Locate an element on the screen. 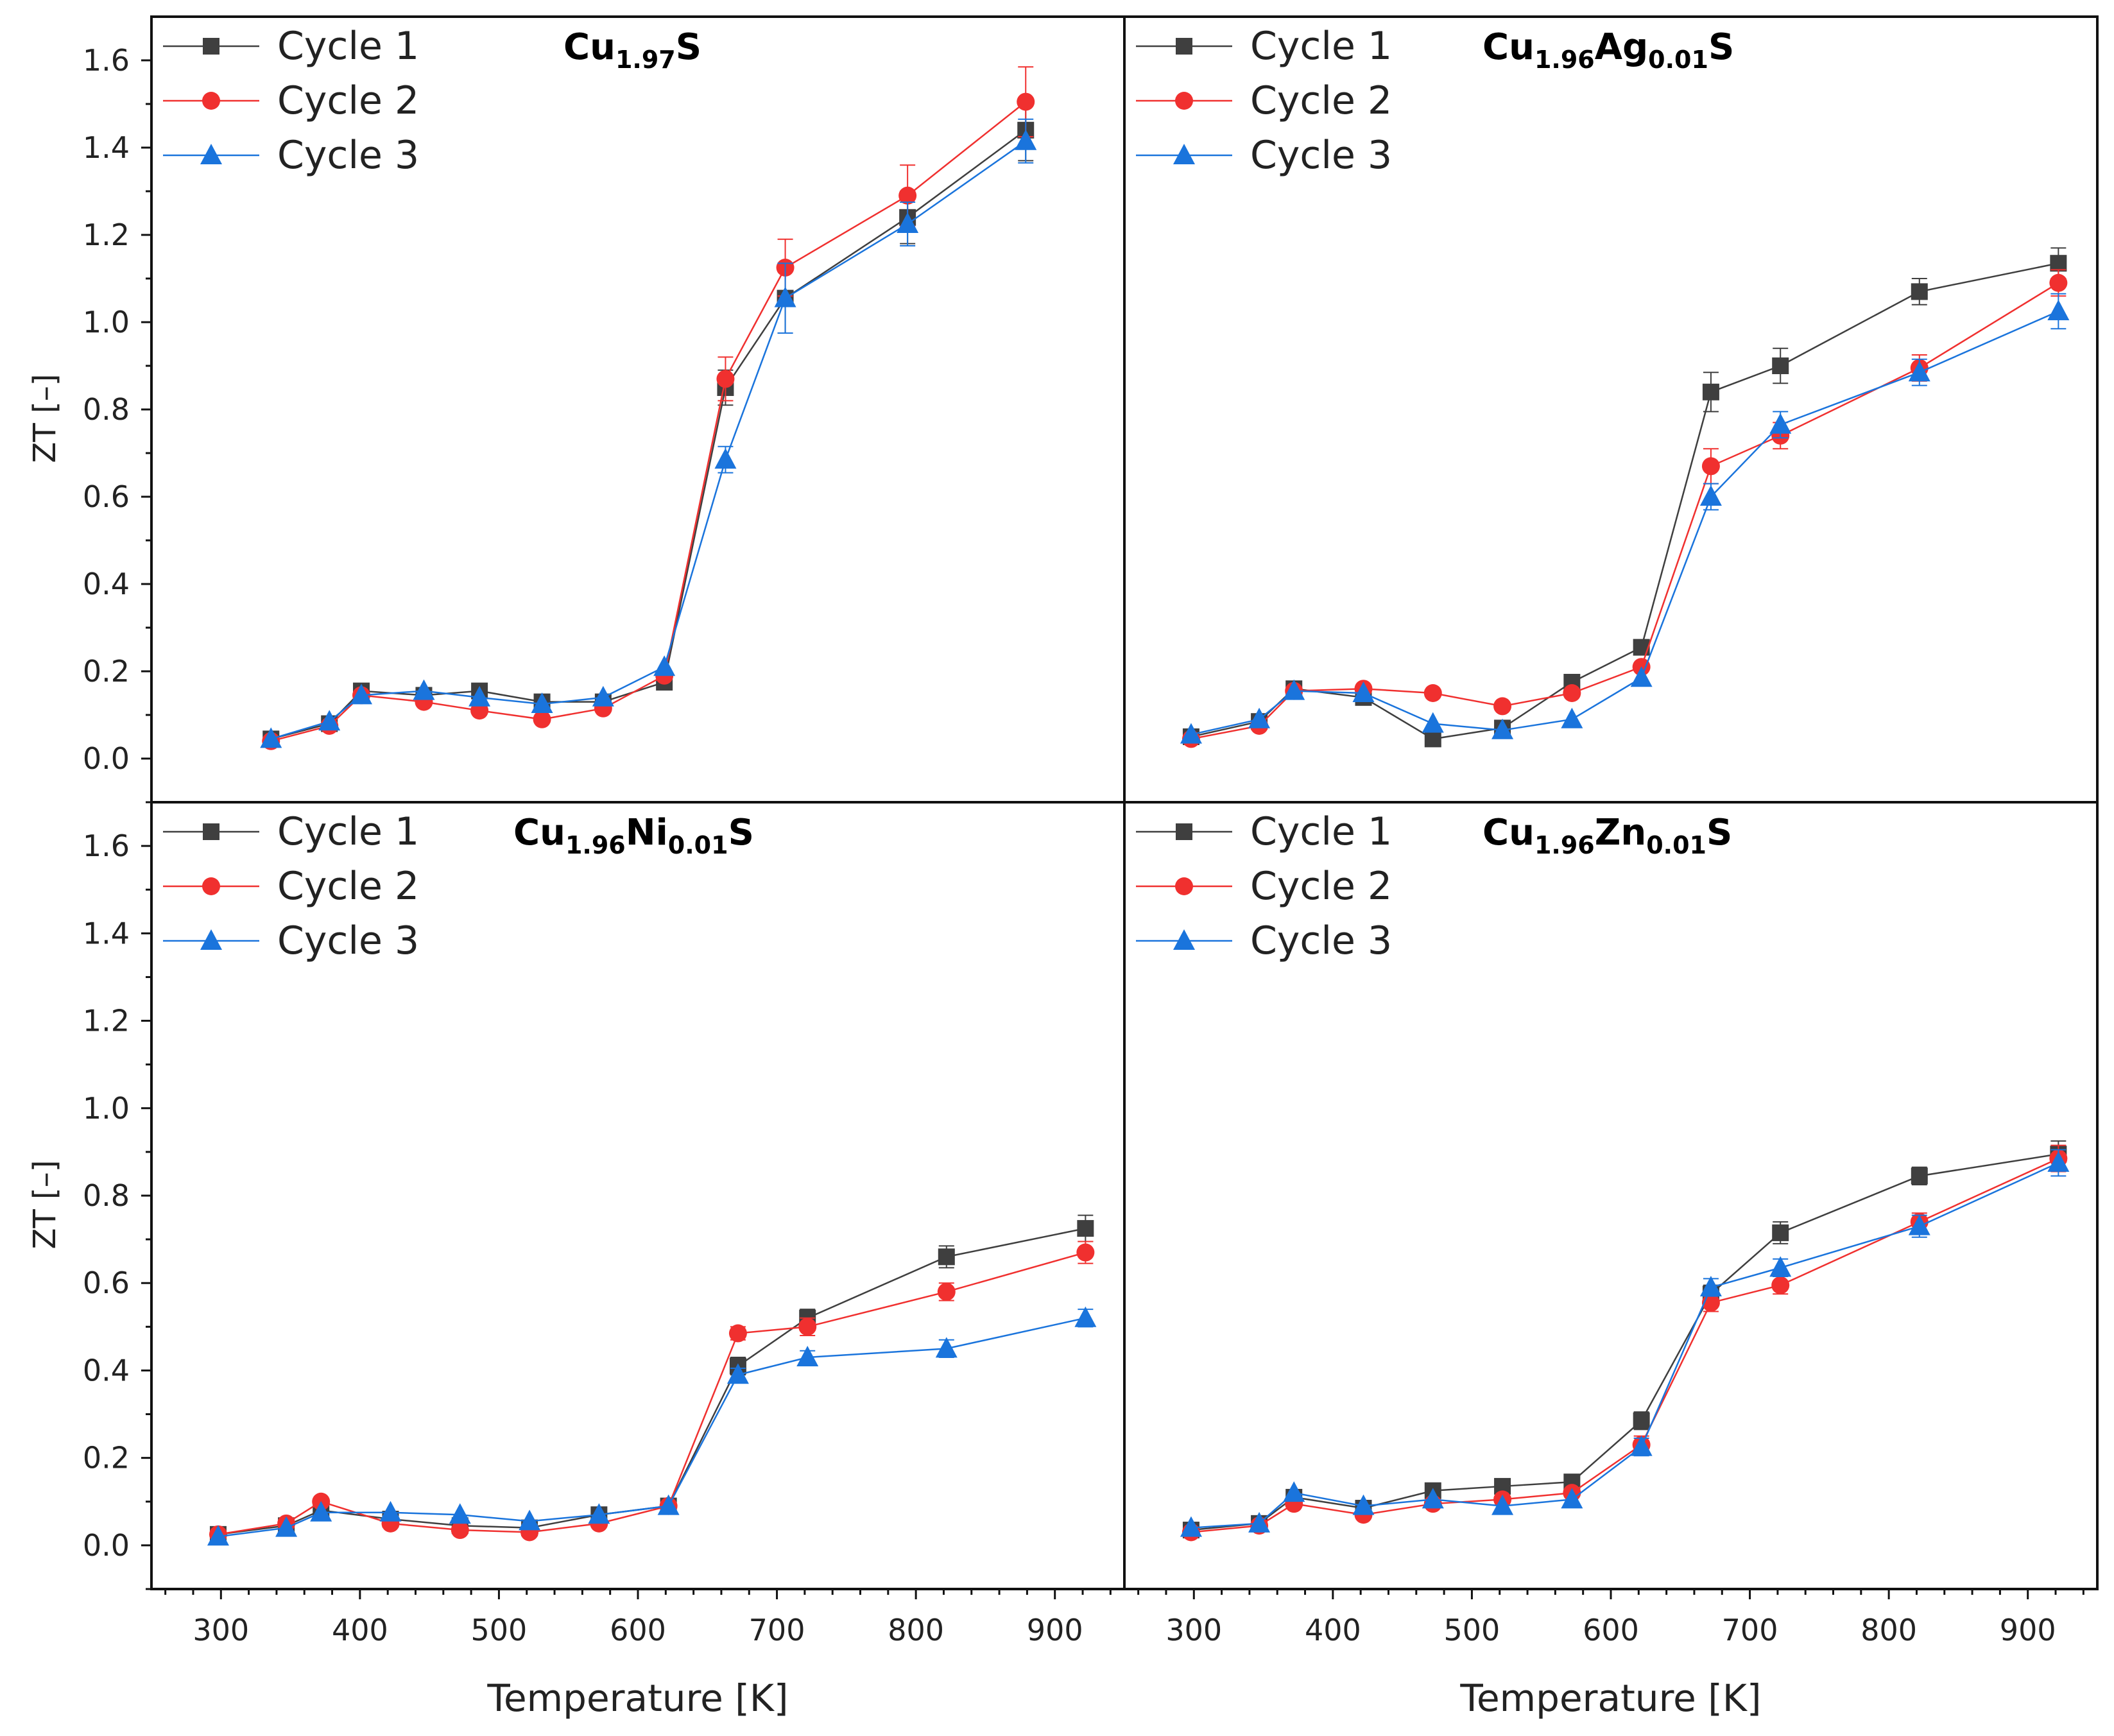 The height and width of the screenshot is (1736, 2114). panel-title: Cu1.96Ag0.01S is located at coordinates (1608, 50).